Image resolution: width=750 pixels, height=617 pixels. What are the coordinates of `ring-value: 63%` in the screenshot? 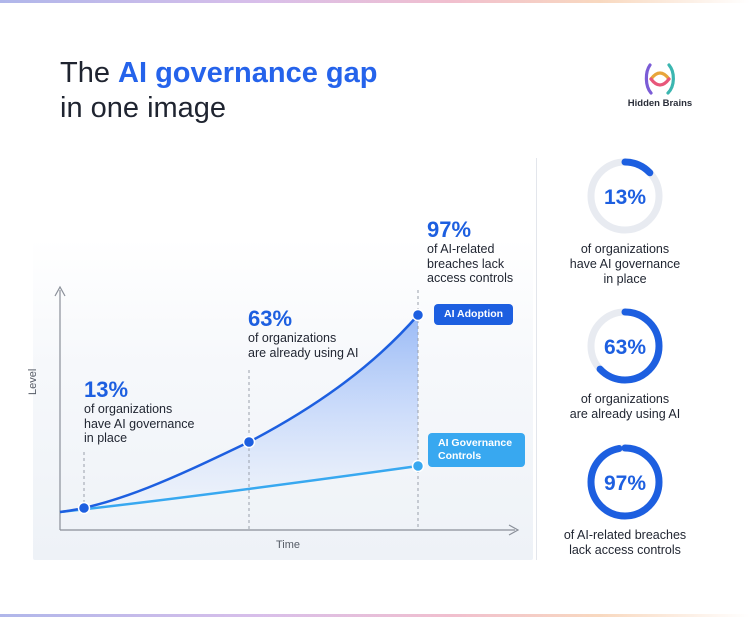 It's located at (625, 347).